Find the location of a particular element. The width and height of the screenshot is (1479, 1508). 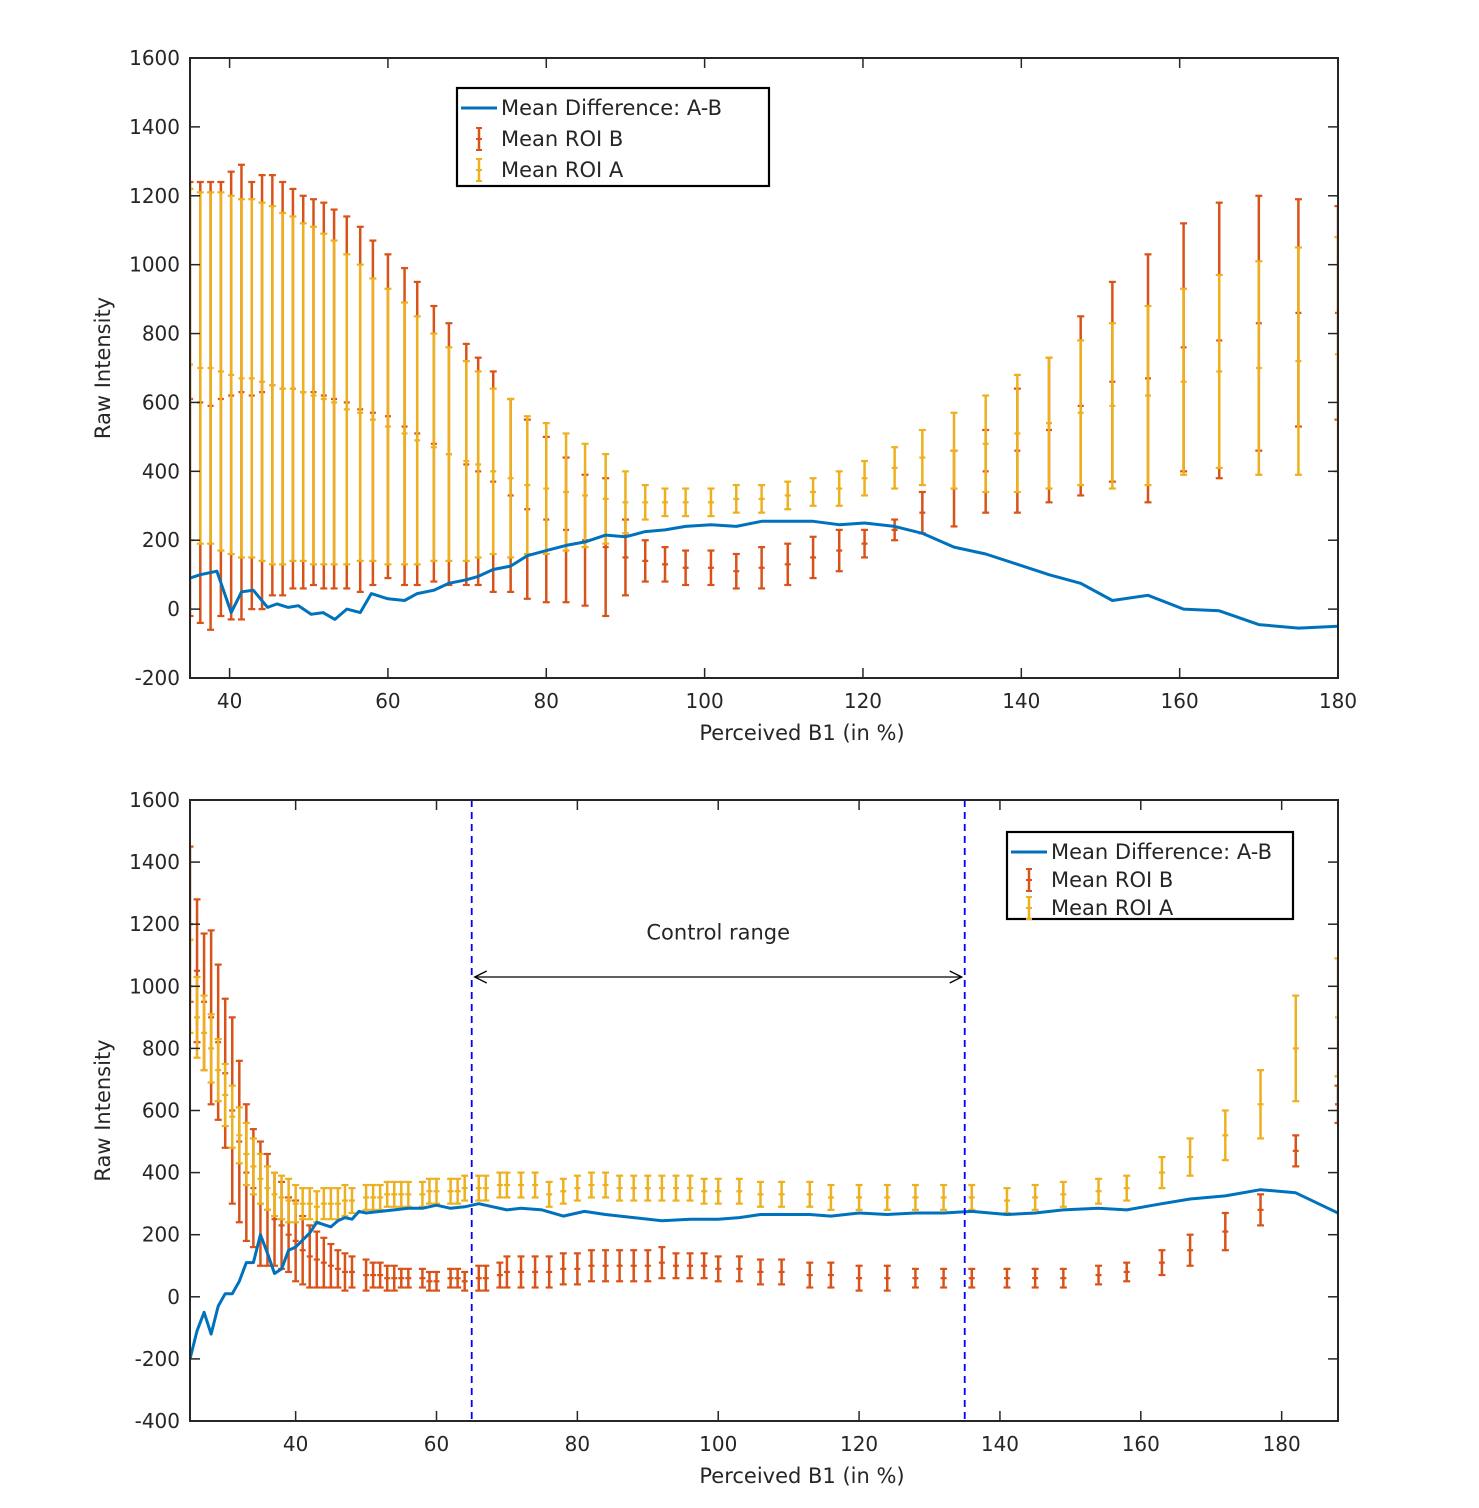

y-tick-label: 1400 is located at coordinates (154, 862).